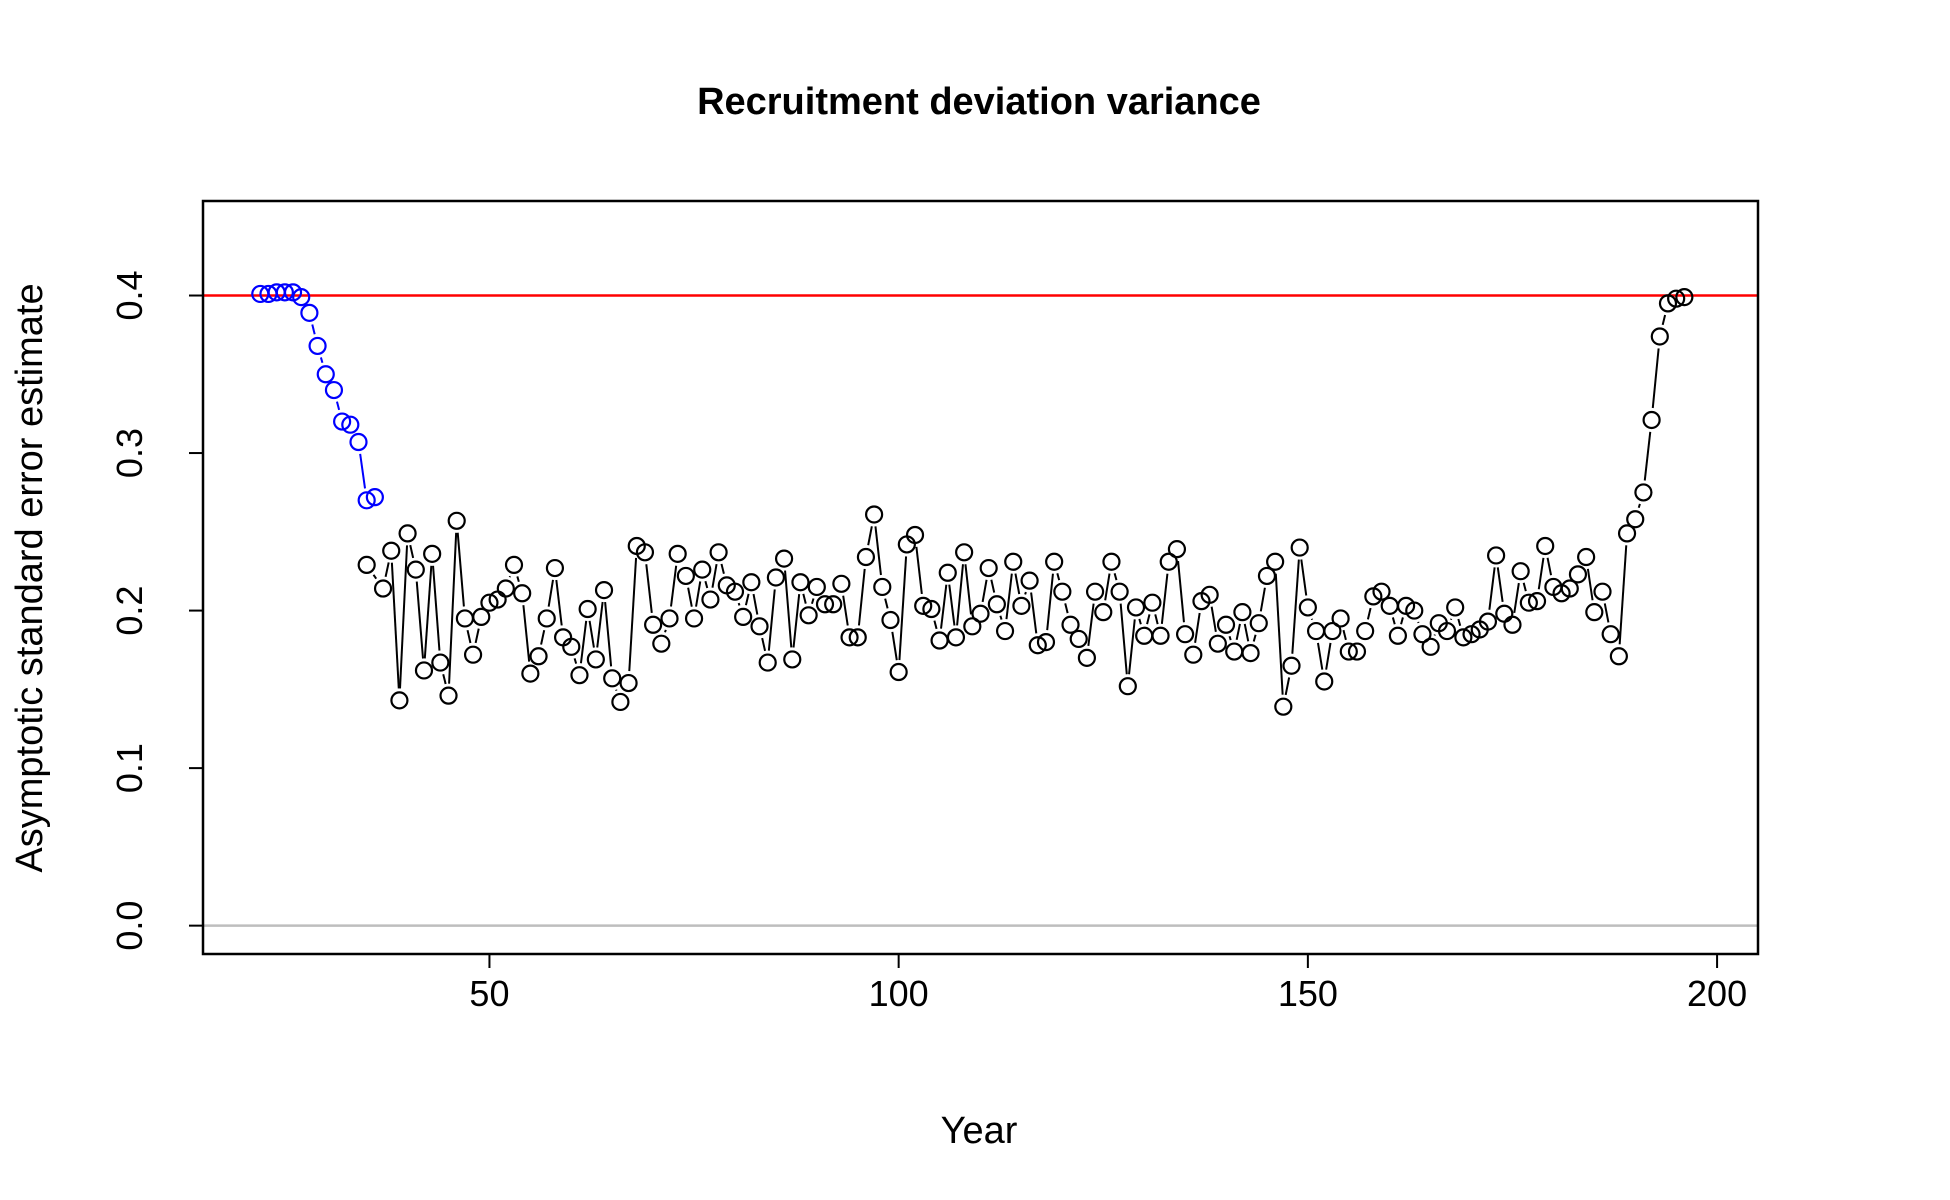  Describe the element at coordinates (1717, 993) in the screenshot. I see `x-tick-label: 200` at that location.